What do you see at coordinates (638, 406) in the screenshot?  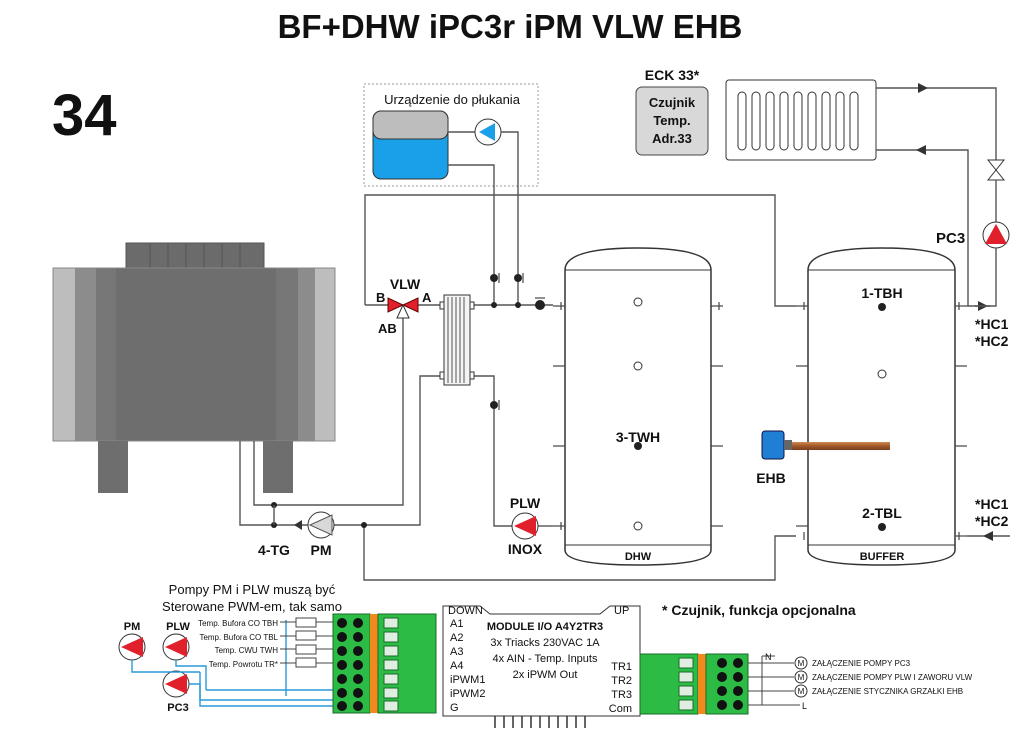 I see `dhw-tank: 3-TWH DHW` at bounding box center [638, 406].